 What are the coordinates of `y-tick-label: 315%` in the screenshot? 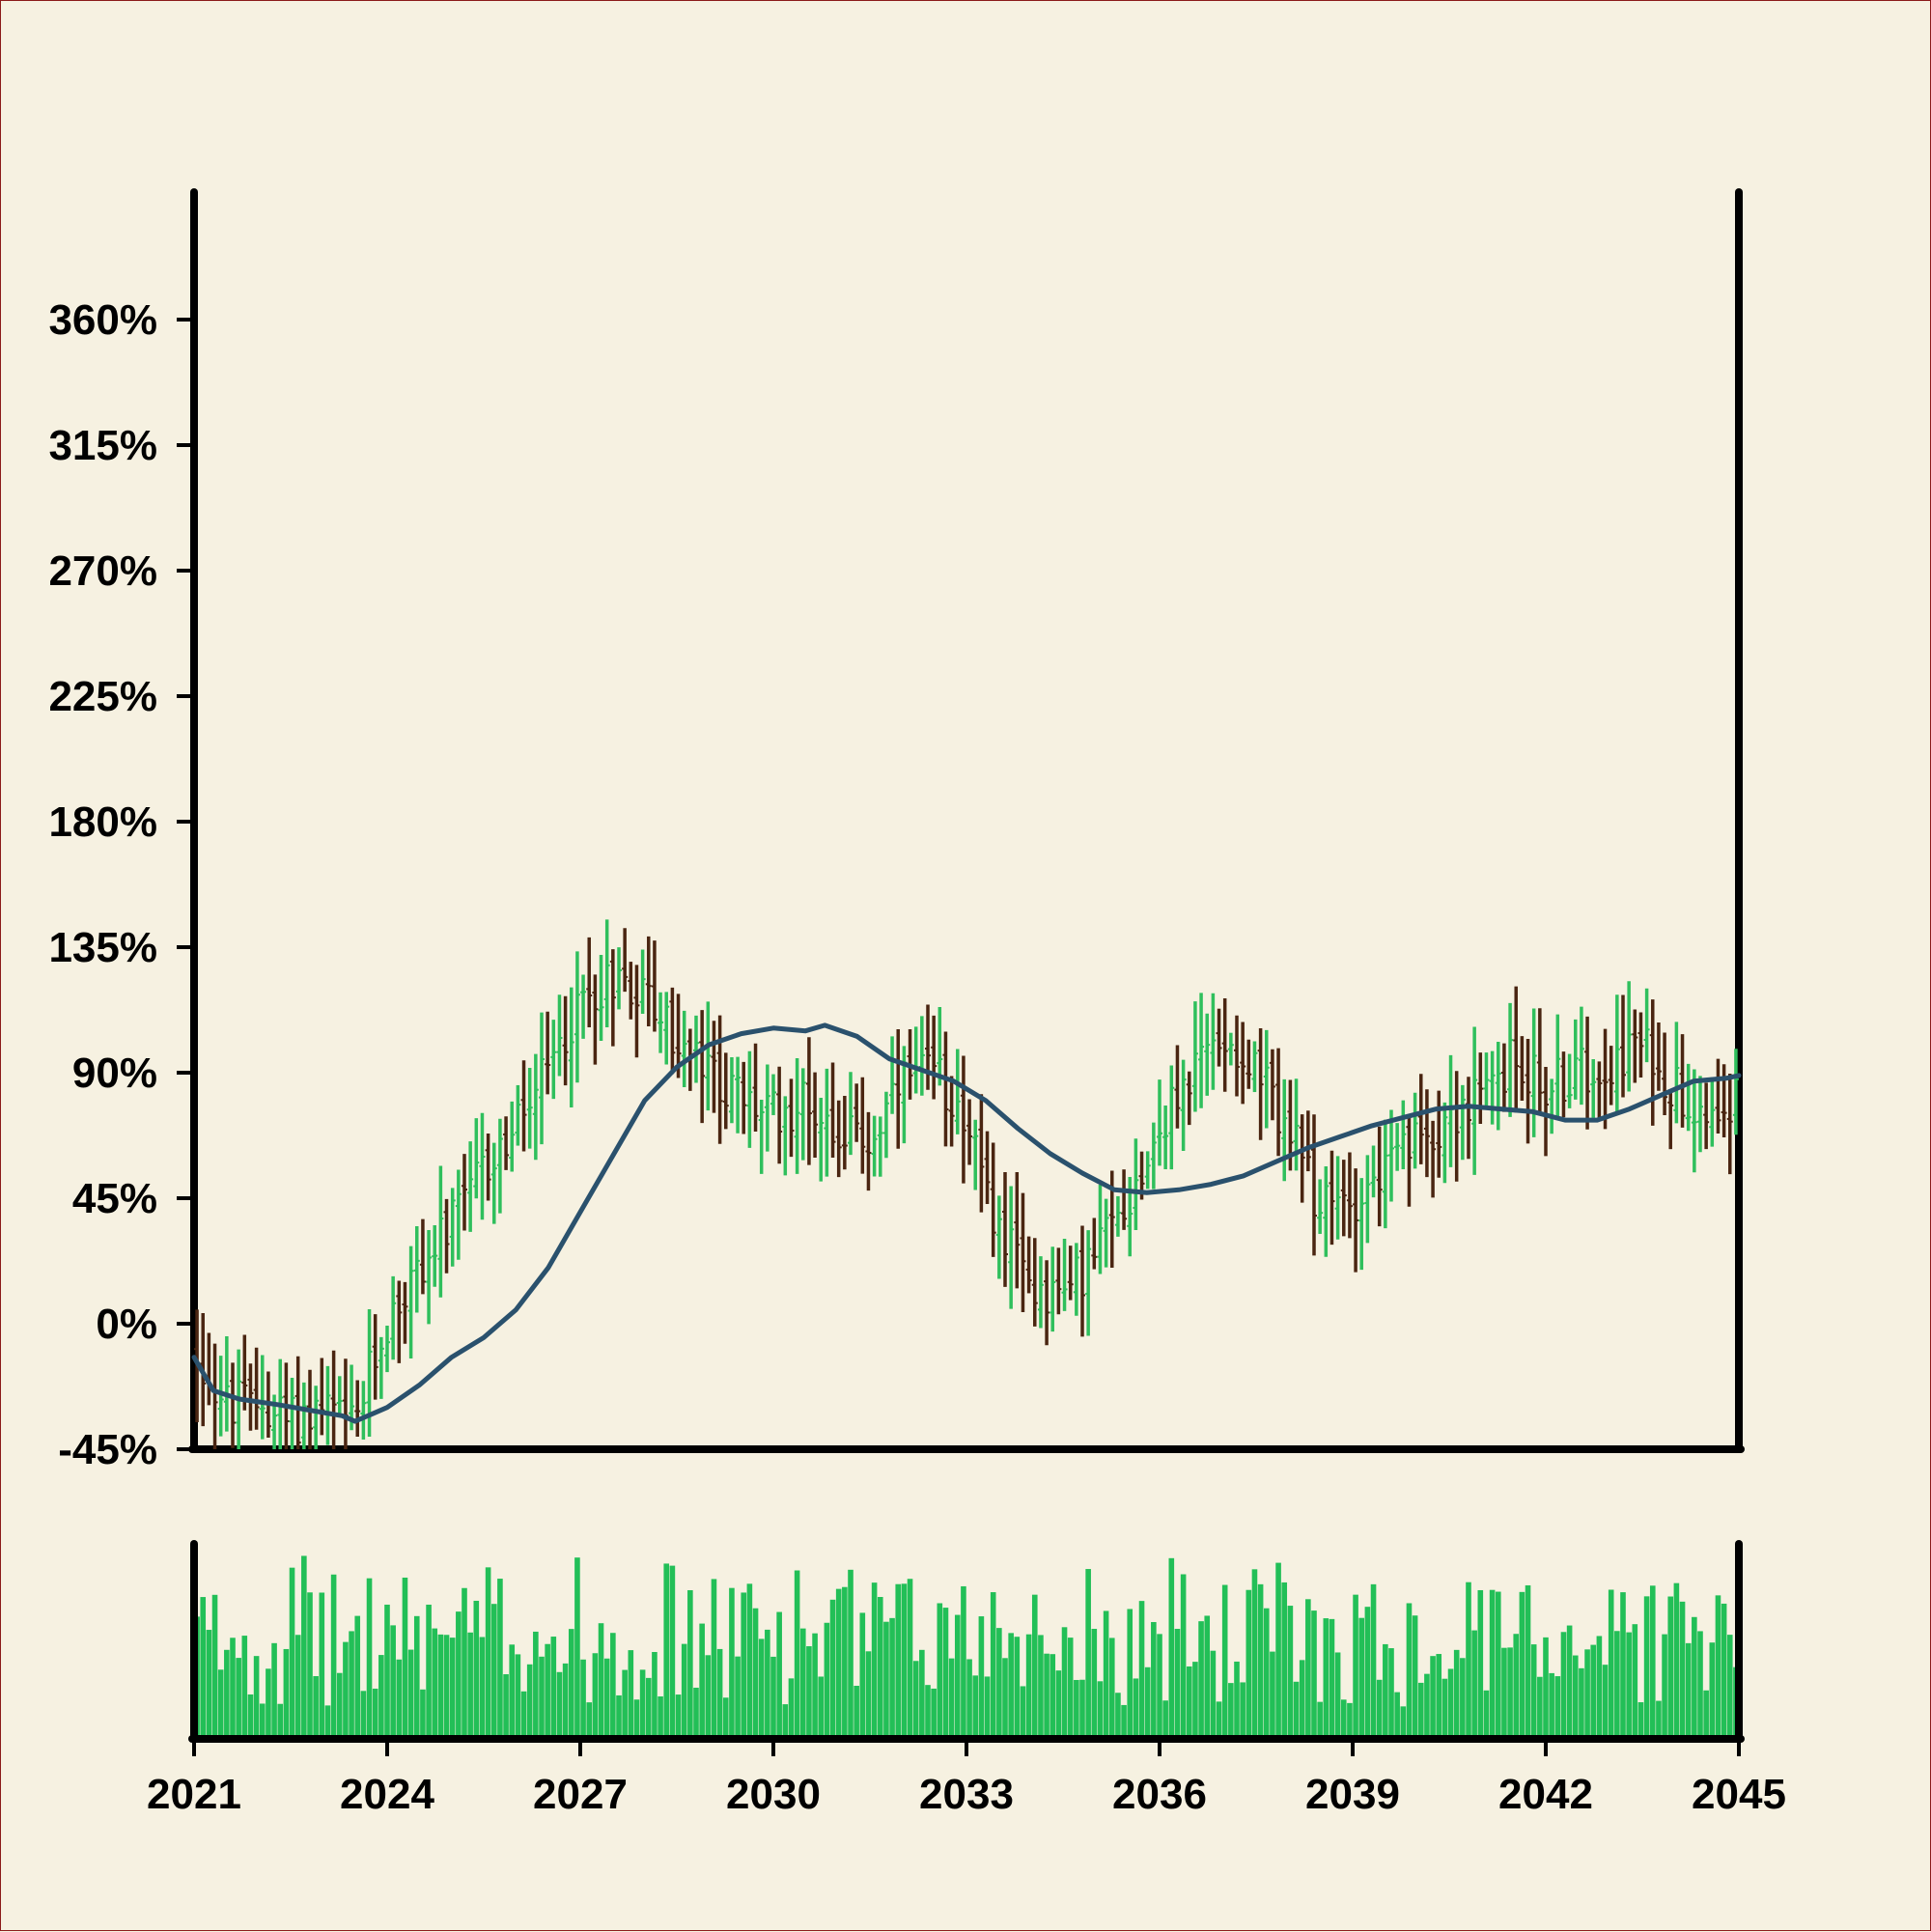 It's located at (102, 446).